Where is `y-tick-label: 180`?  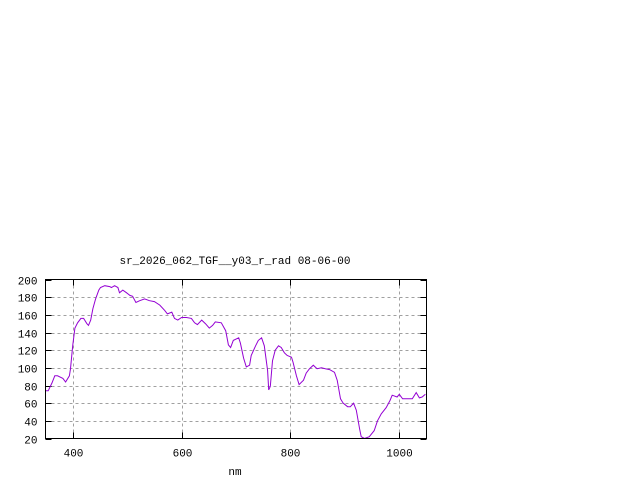 y-tick-label: 180 is located at coordinates (28, 300).